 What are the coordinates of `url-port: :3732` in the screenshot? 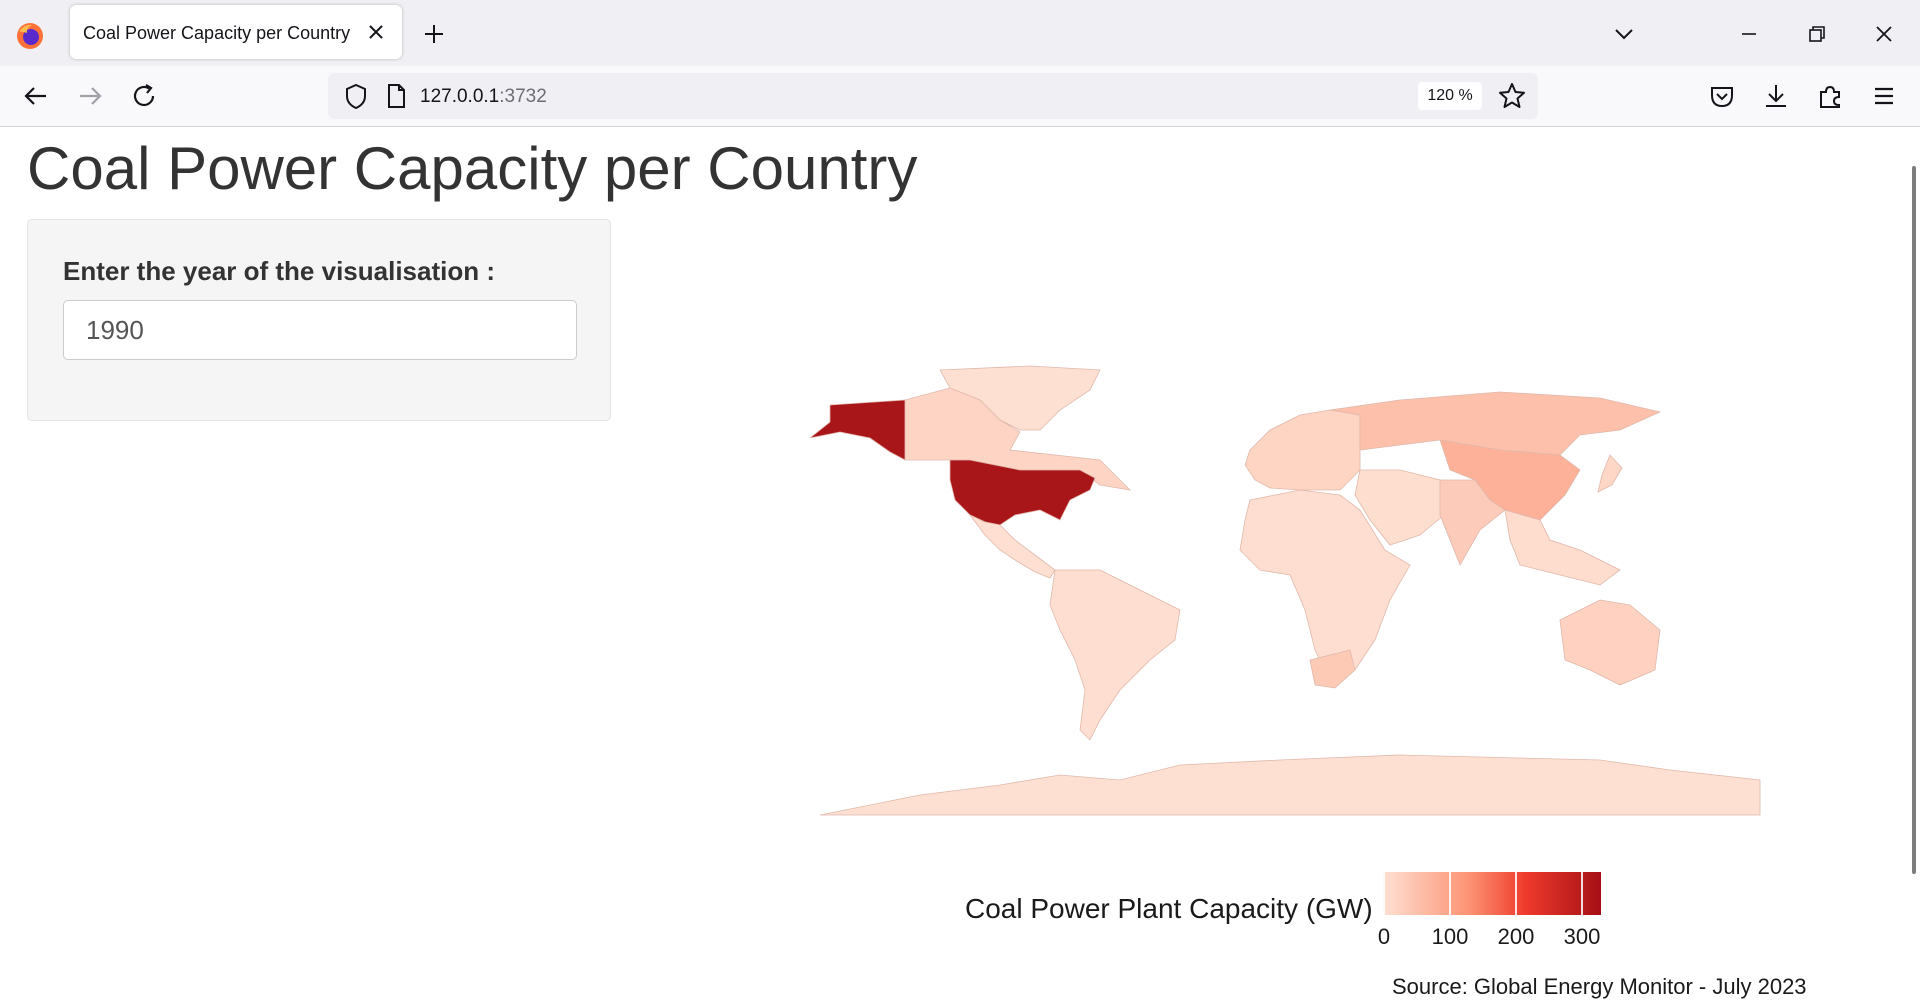 It's located at (523, 96).